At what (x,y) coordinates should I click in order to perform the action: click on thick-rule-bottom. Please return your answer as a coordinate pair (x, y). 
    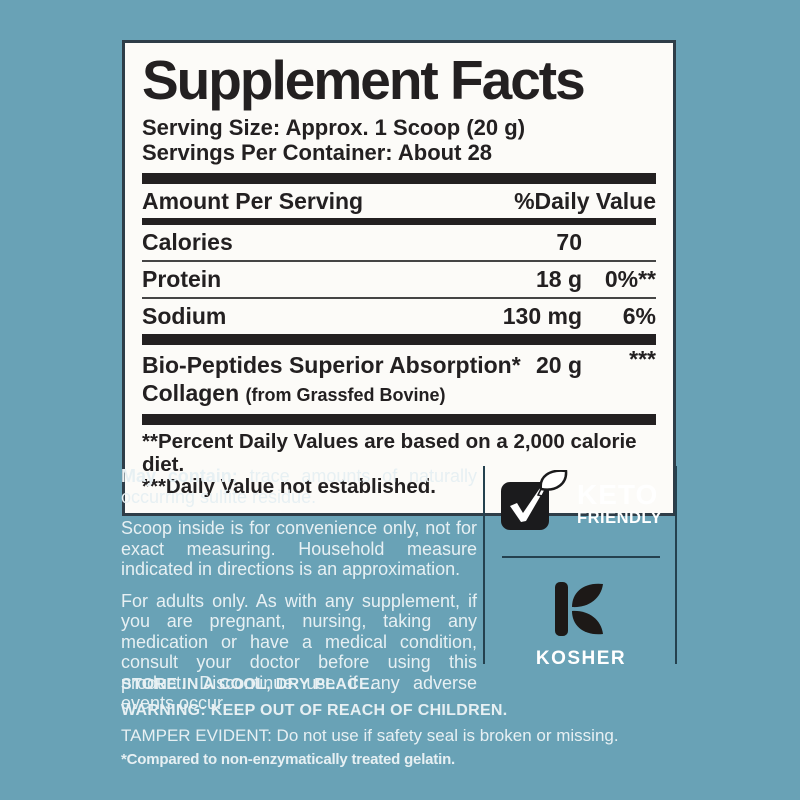
    Looking at the image, I should click on (399, 419).